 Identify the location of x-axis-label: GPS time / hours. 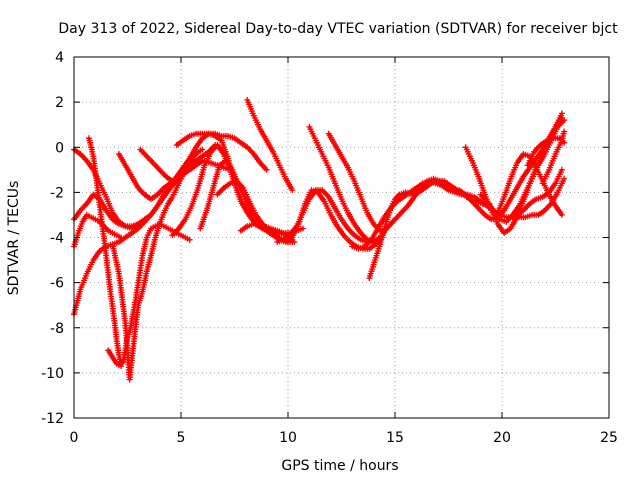
(339, 466).